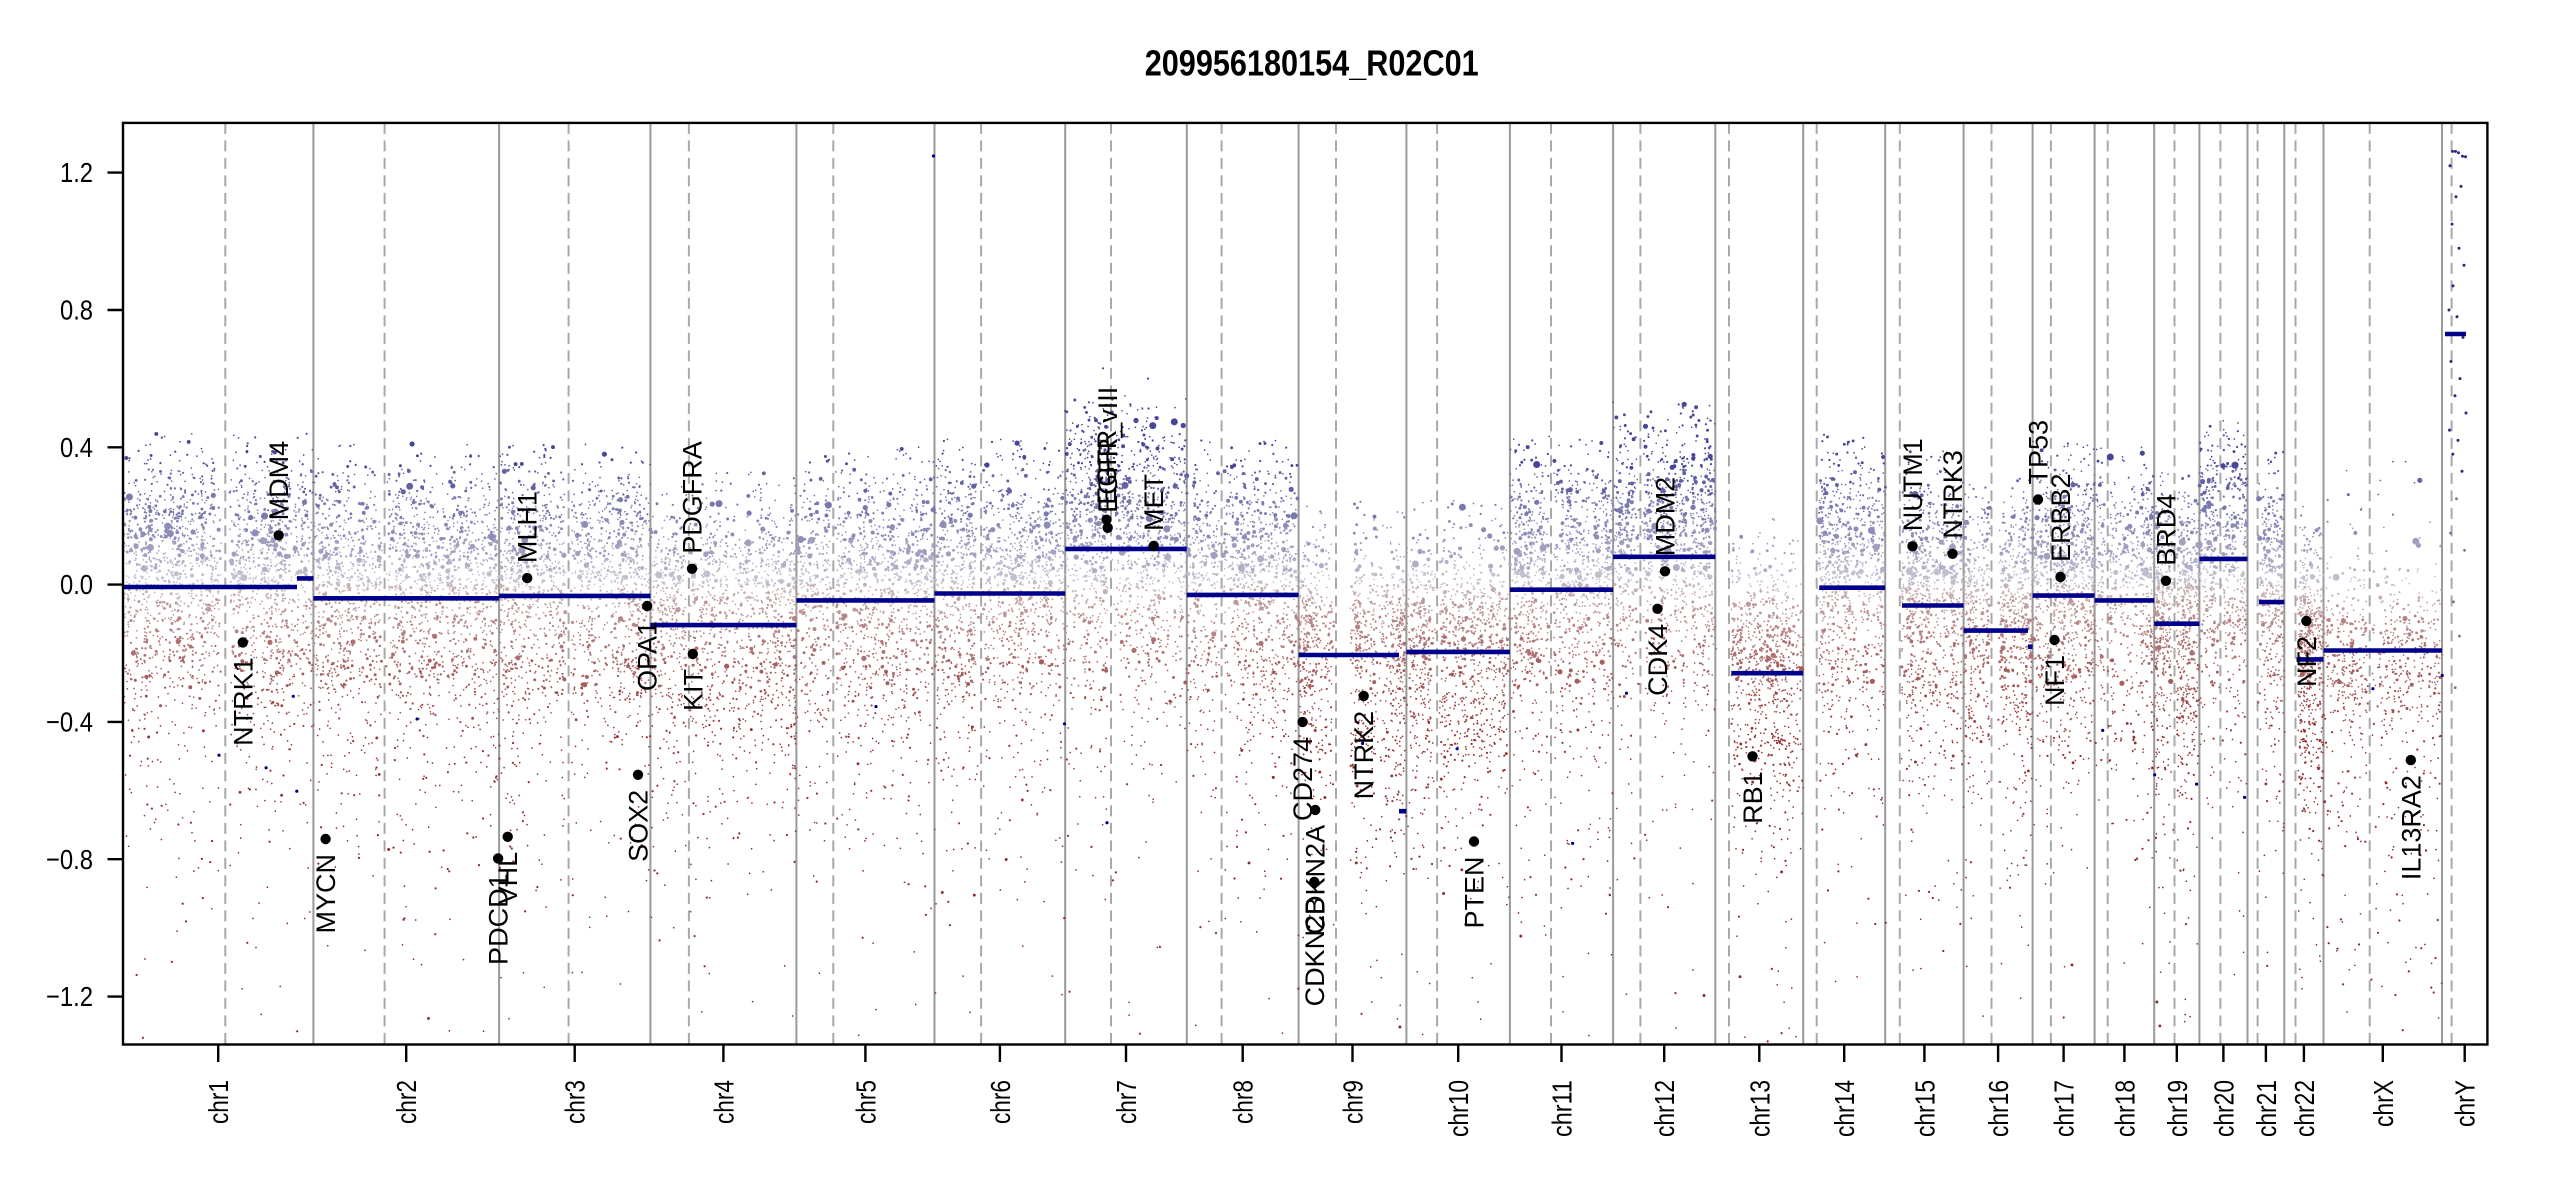 This screenshot has height=1200, width=2550. Describe the element at coordinates (76, 172) in the screenshot. I see `svg-text: 1.2` at that location.